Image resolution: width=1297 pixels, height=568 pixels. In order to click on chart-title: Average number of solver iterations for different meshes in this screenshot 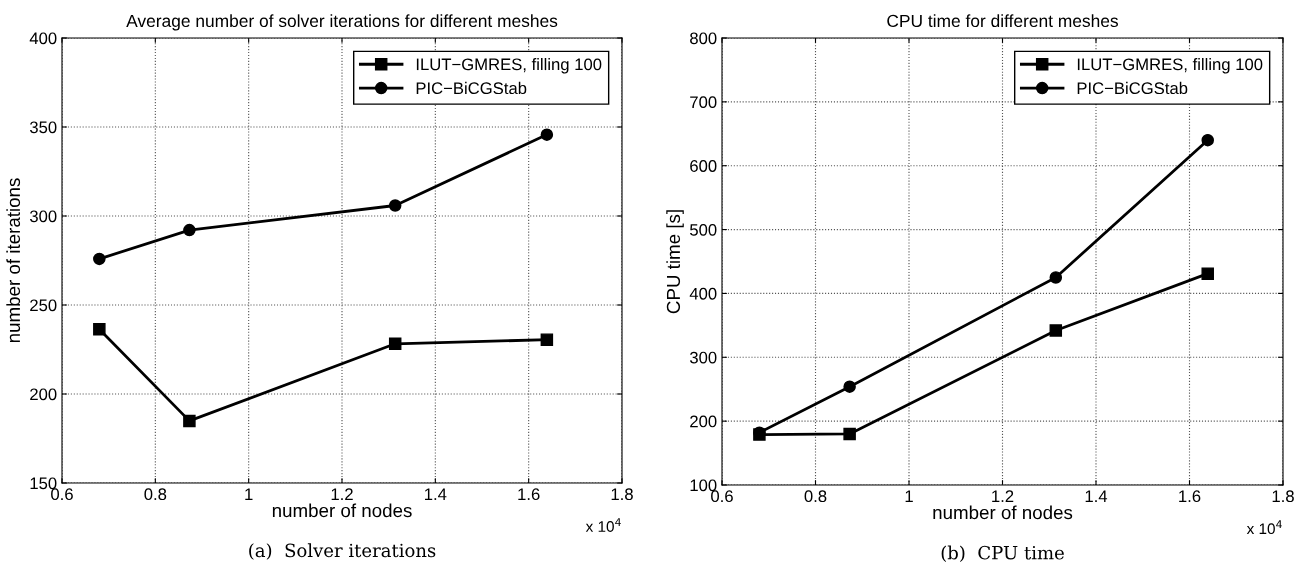, I will do `click(342, 22)`.